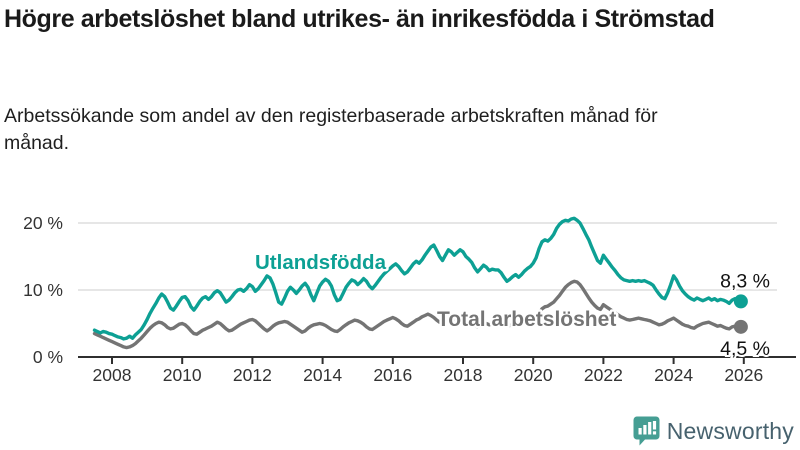 The height and width of the screenshot is (450, 800). I want to click on bar-large, so click(649, 428).